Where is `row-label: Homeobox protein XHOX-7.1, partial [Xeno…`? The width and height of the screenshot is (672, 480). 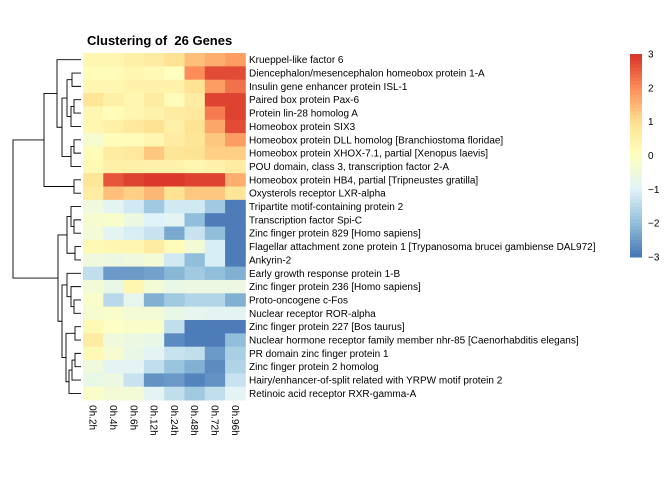 row-label: Homeobox protein XHOX-7.1, partial [Xeno… is located at coordinates (368, 154).